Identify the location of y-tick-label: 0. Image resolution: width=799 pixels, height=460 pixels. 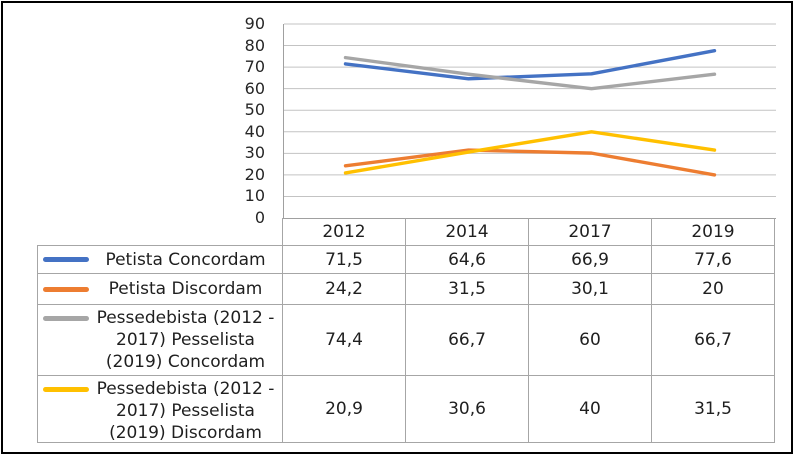
(259, 217).